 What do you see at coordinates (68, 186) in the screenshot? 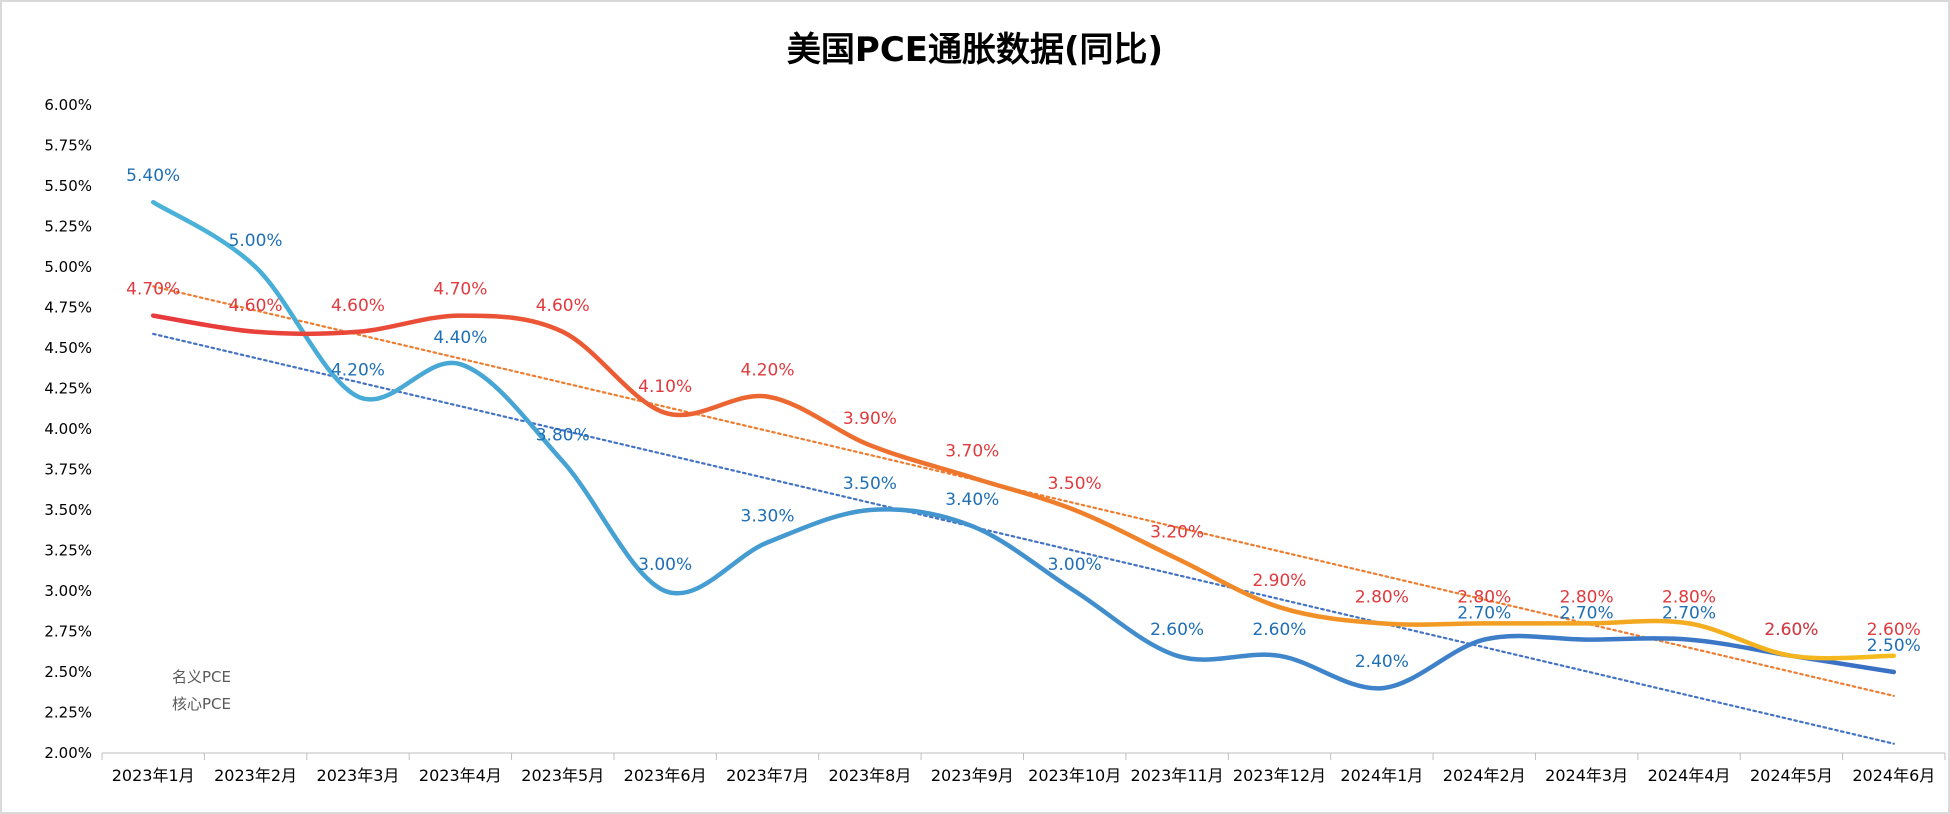
I see `y-tick-label: 5.50%` at bounding box center [68, 186].